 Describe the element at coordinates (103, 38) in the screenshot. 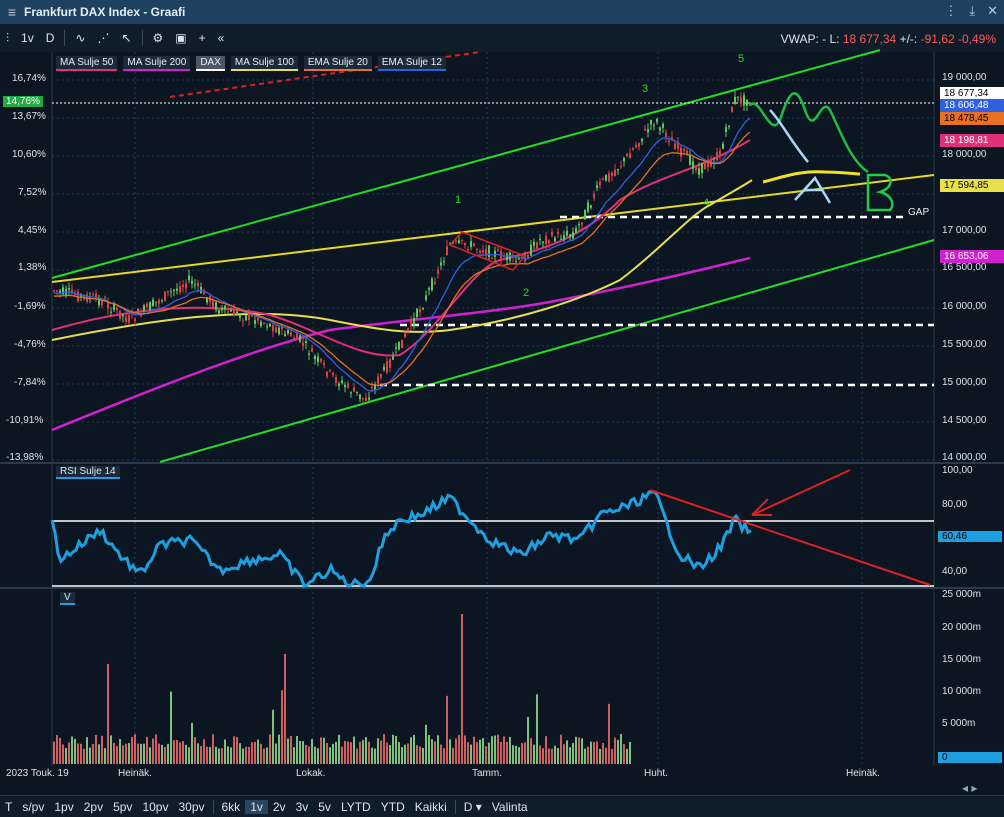

I see `indicator-icon: ⋰` at that location.